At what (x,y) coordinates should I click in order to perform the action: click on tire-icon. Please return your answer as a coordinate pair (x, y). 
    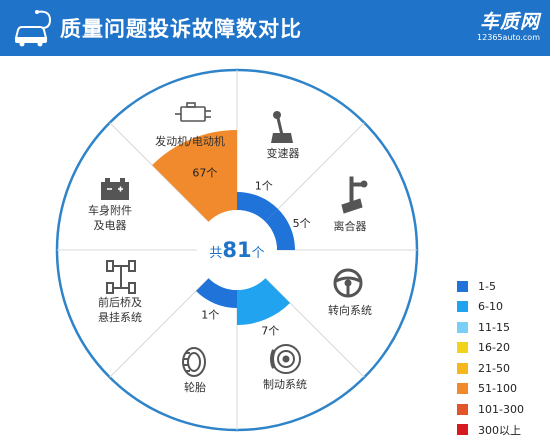
    Looking at the image, I should click on (194, 362).